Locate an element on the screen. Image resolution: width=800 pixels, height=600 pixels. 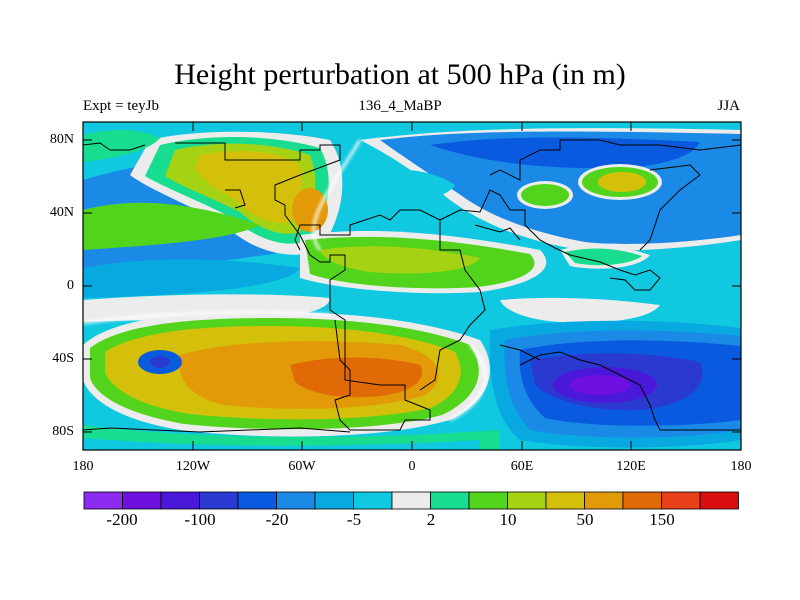
experiment-label: Expt = teyJb is located at coordinates (121, 106).